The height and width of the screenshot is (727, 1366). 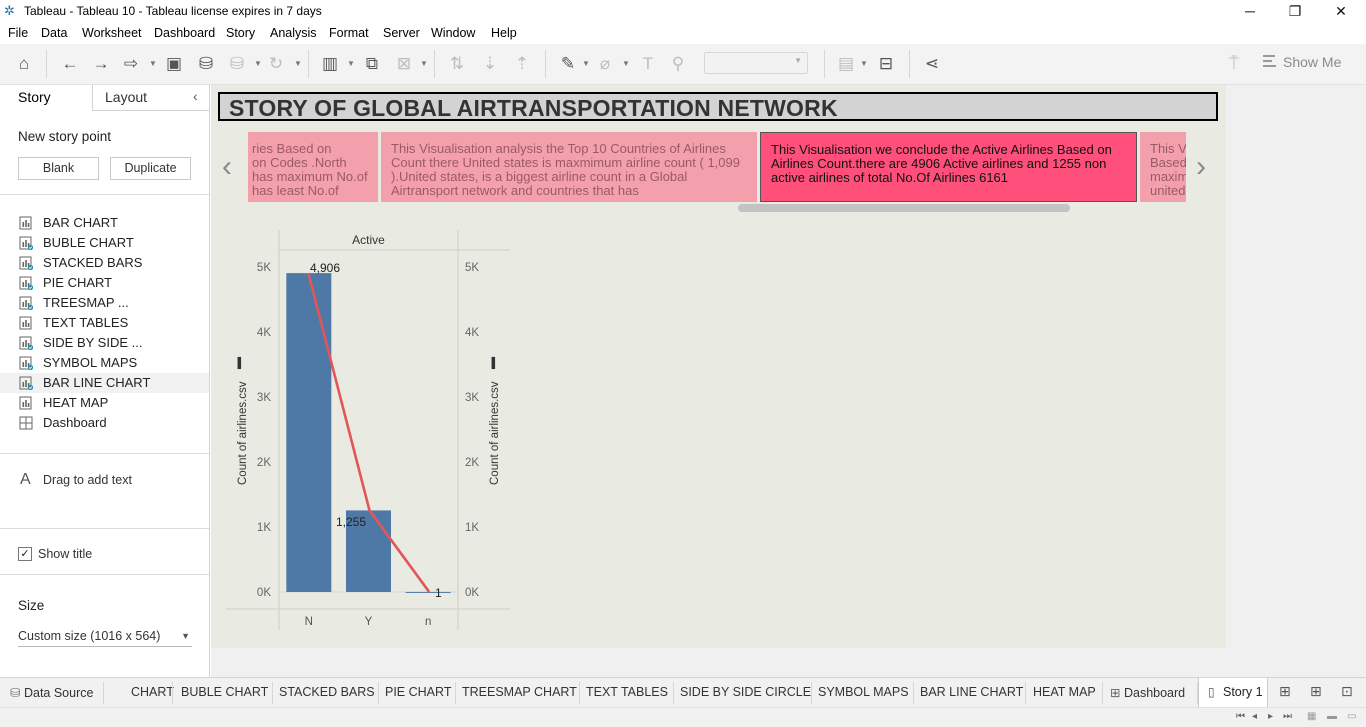 I want to click on menu-analysis: Analysis, so click(x=293, y=33).